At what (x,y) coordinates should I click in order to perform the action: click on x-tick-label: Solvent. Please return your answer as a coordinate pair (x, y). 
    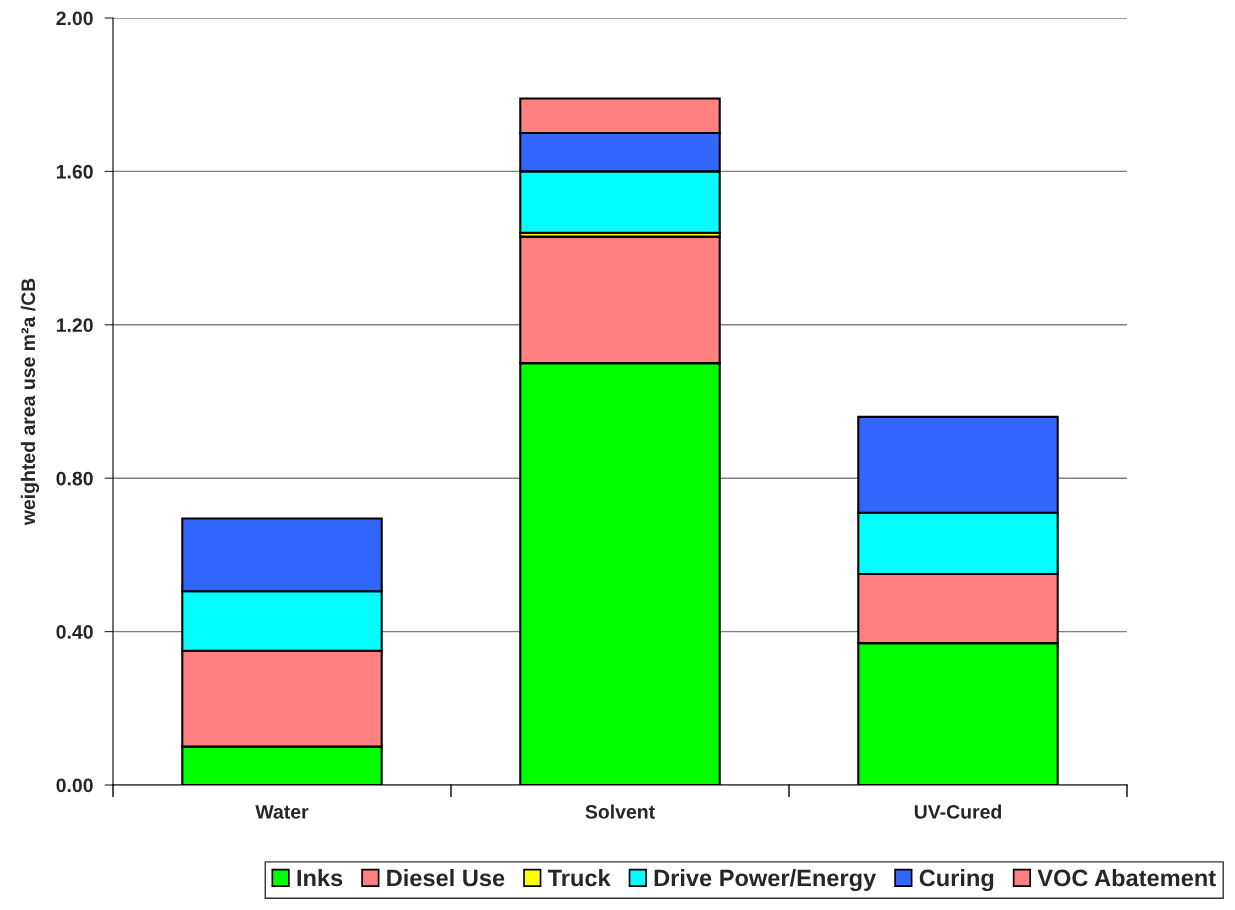
    Looking at the image, I should click on (620, 811).